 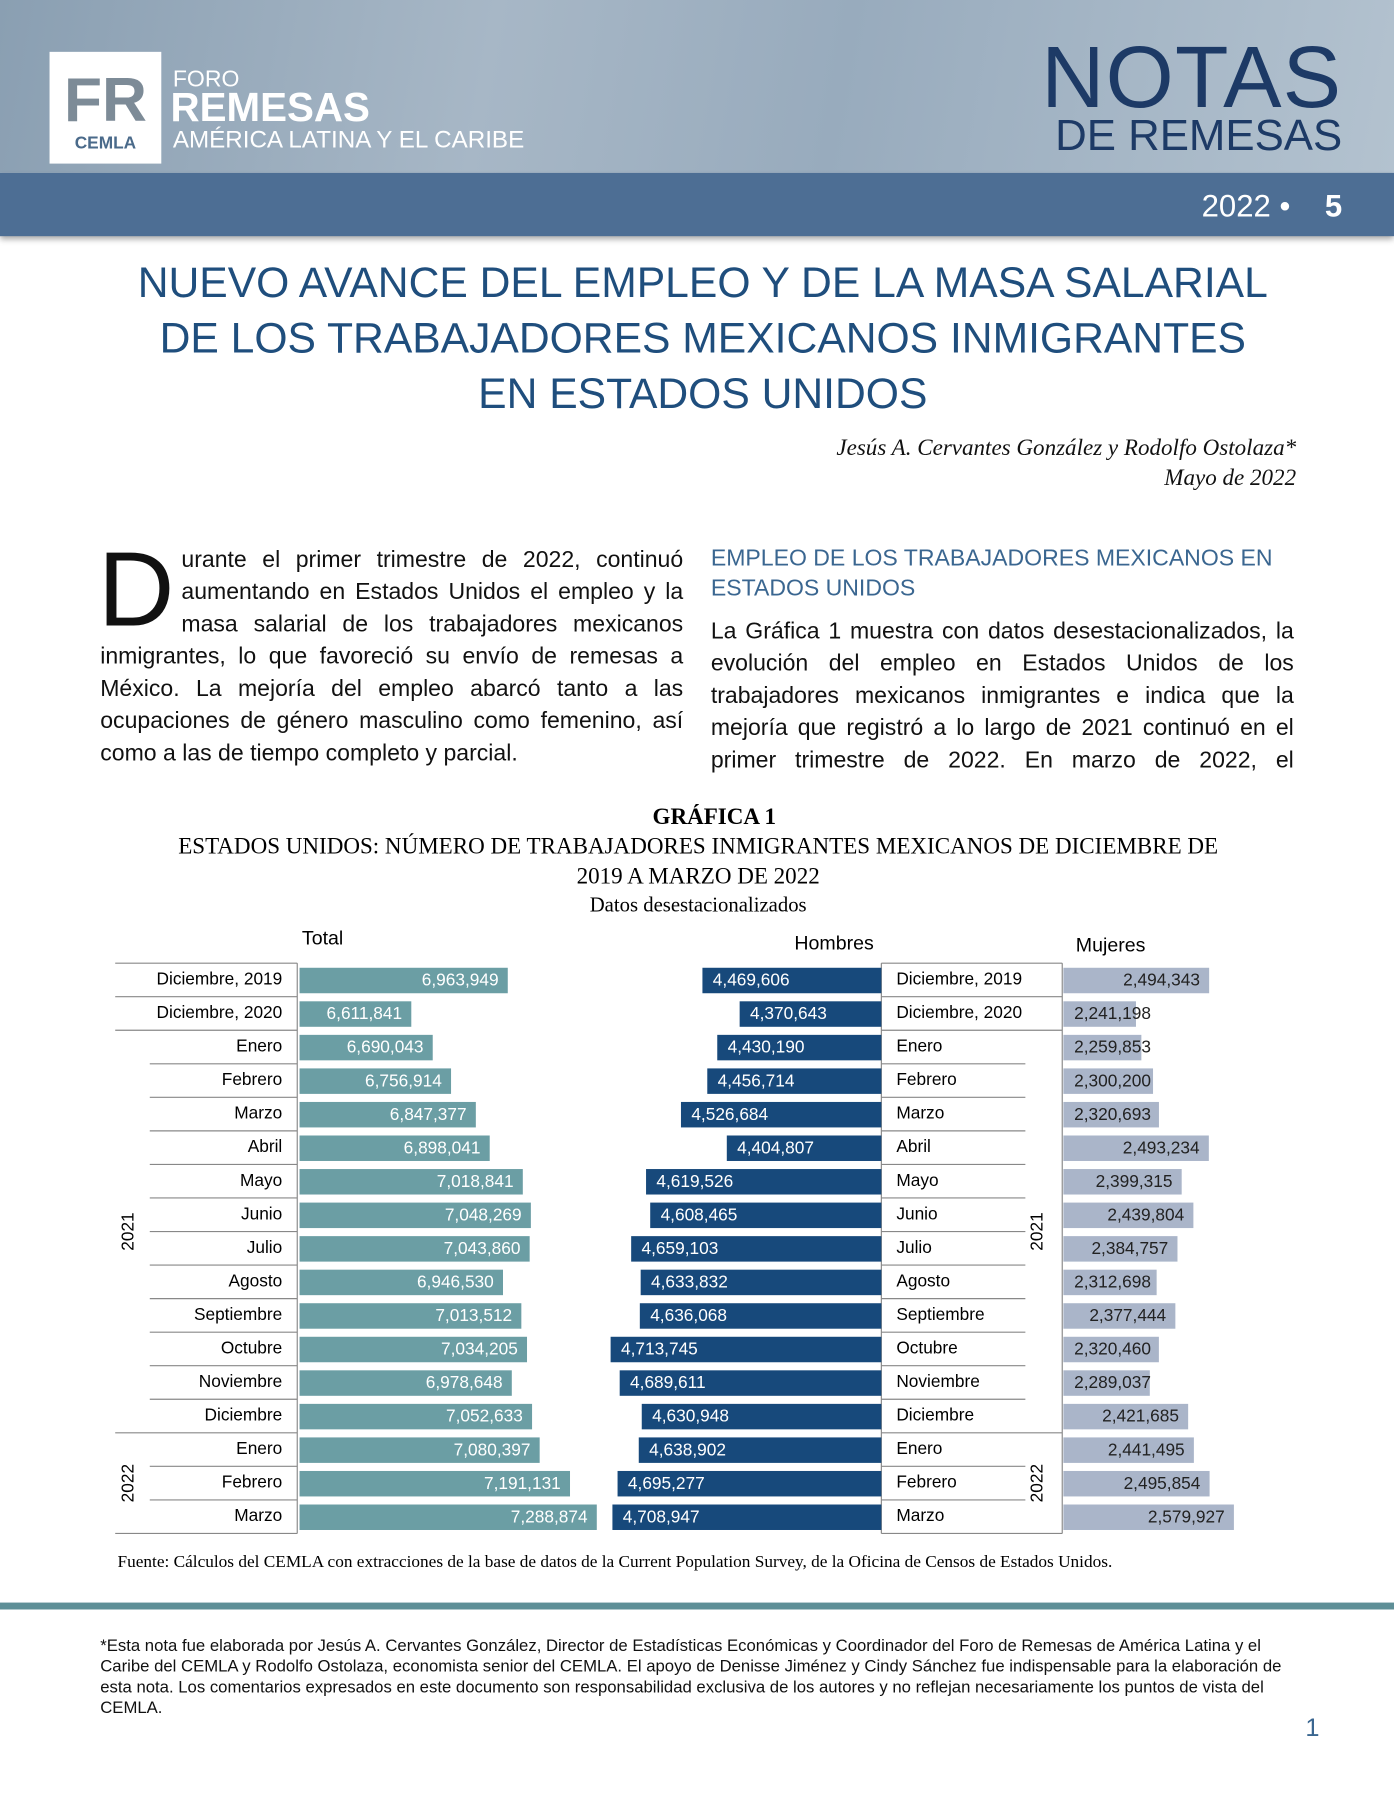 What do you see at coordinates (403, 1080) in the screenshot?
I see `value-label: 6,756,914` at bounding box center [403, 1080].